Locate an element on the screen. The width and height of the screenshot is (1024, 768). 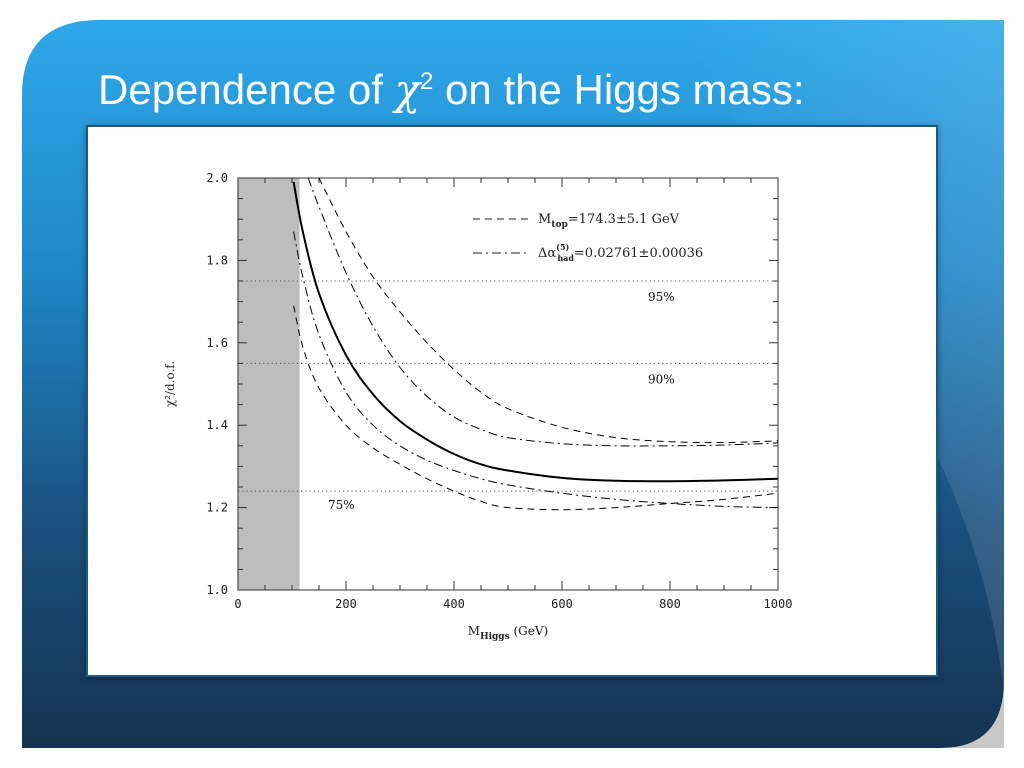
x-tick-label: 1000 is located at coordinates (778, 604).